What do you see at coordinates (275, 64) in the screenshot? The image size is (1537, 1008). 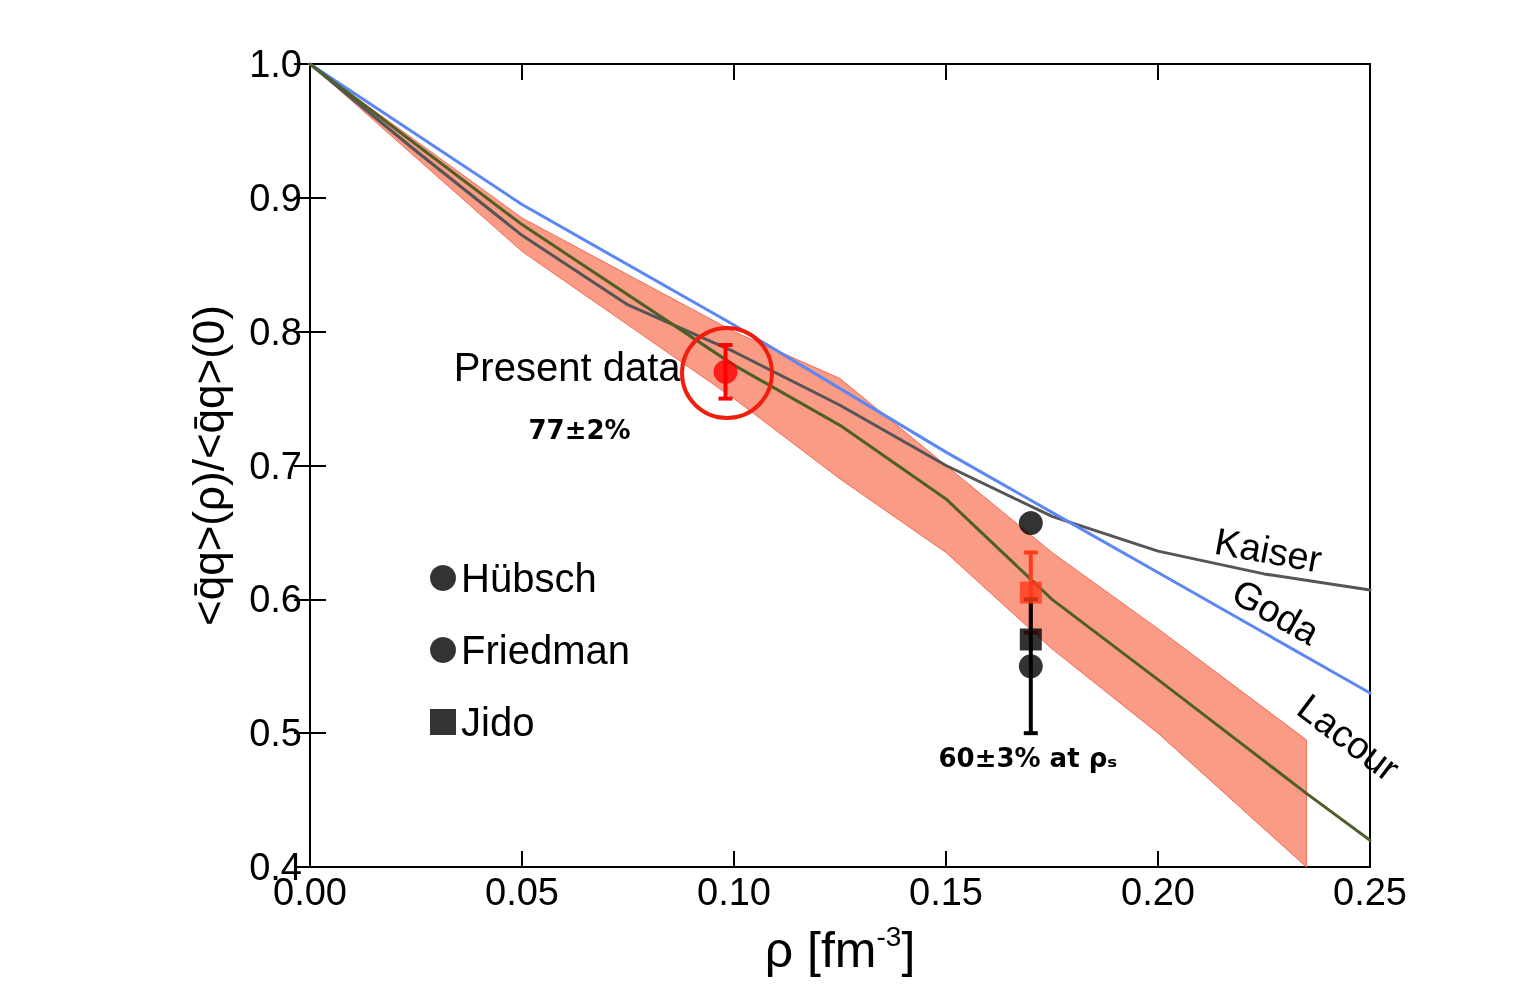 I see `y-tick-label: 1.0` at bounding box center [275, 64].